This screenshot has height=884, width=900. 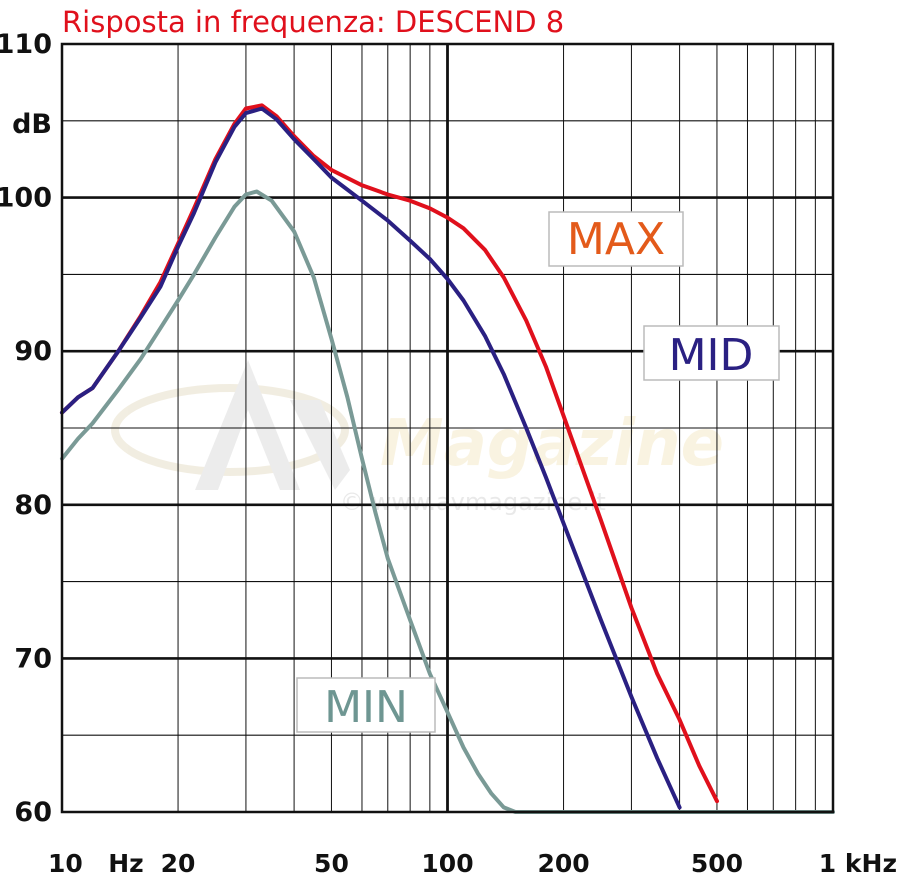 I want to click on max-label-box: MAX, so click(x=616, y=239).